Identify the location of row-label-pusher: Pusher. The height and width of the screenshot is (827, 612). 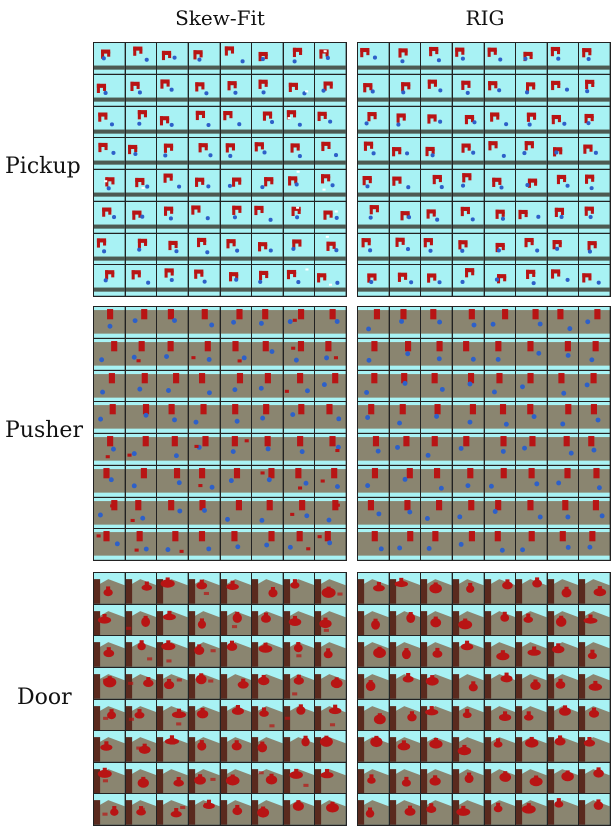
(44, 430).